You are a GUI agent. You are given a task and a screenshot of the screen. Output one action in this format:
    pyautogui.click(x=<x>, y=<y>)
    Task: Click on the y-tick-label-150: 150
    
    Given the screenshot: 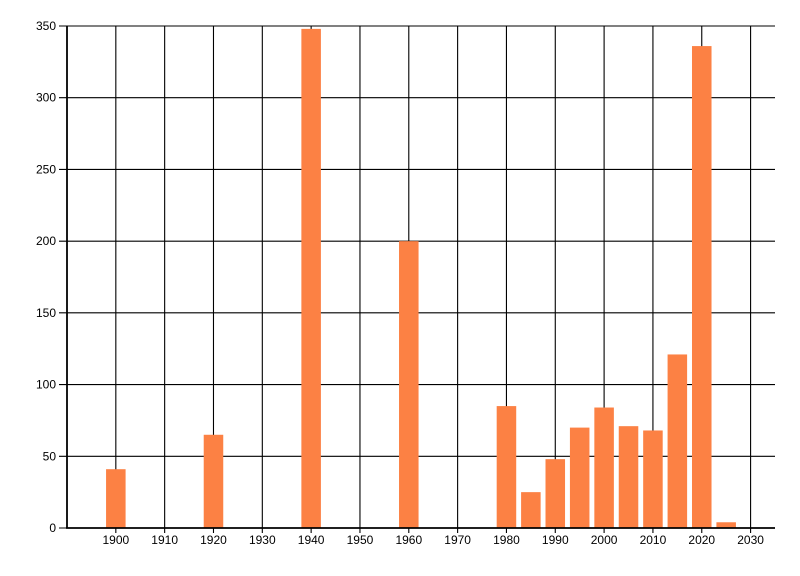 What is the action you would take?
    pyautogui.click(x=46, y=313)
    